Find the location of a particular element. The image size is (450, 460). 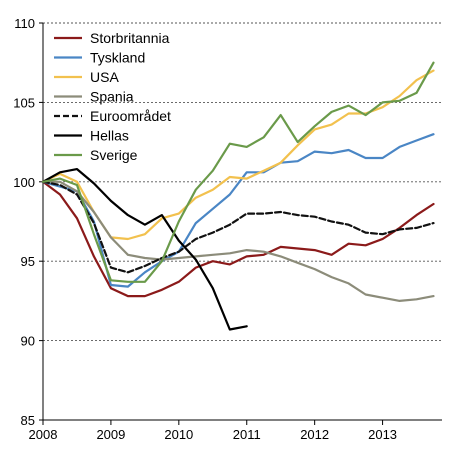

legend-label-spania: Spania is located at coordinates (112, 97).